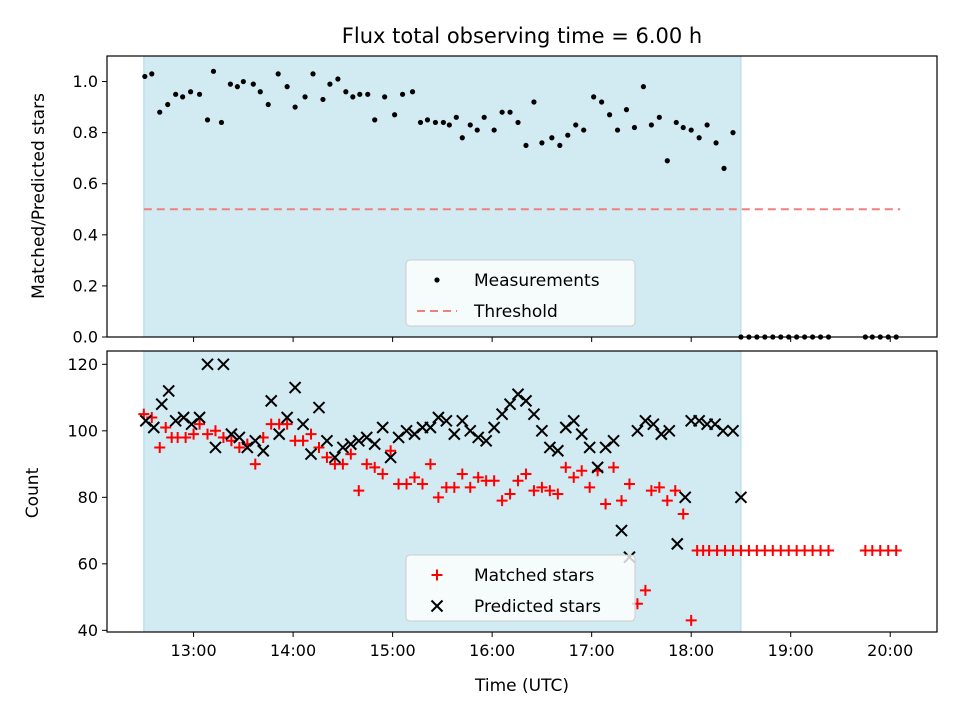 This screenshot has width=960, height=724. Describe the element at coordinates (85, 183) in the screenshot. I see `top-y-tick-label: 0.6` at that location.